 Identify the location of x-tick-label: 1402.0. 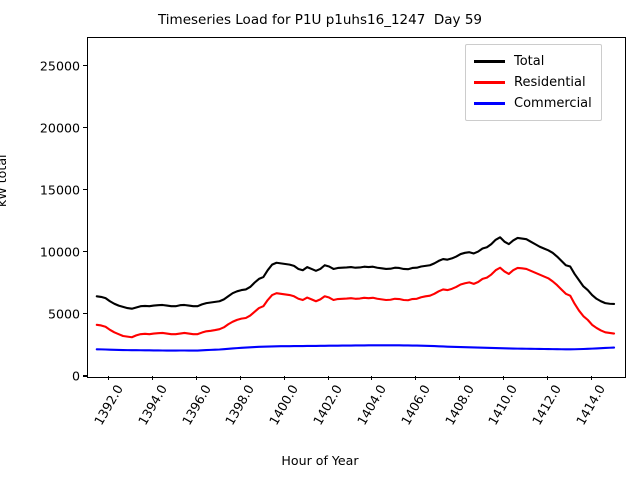
(328, 405).